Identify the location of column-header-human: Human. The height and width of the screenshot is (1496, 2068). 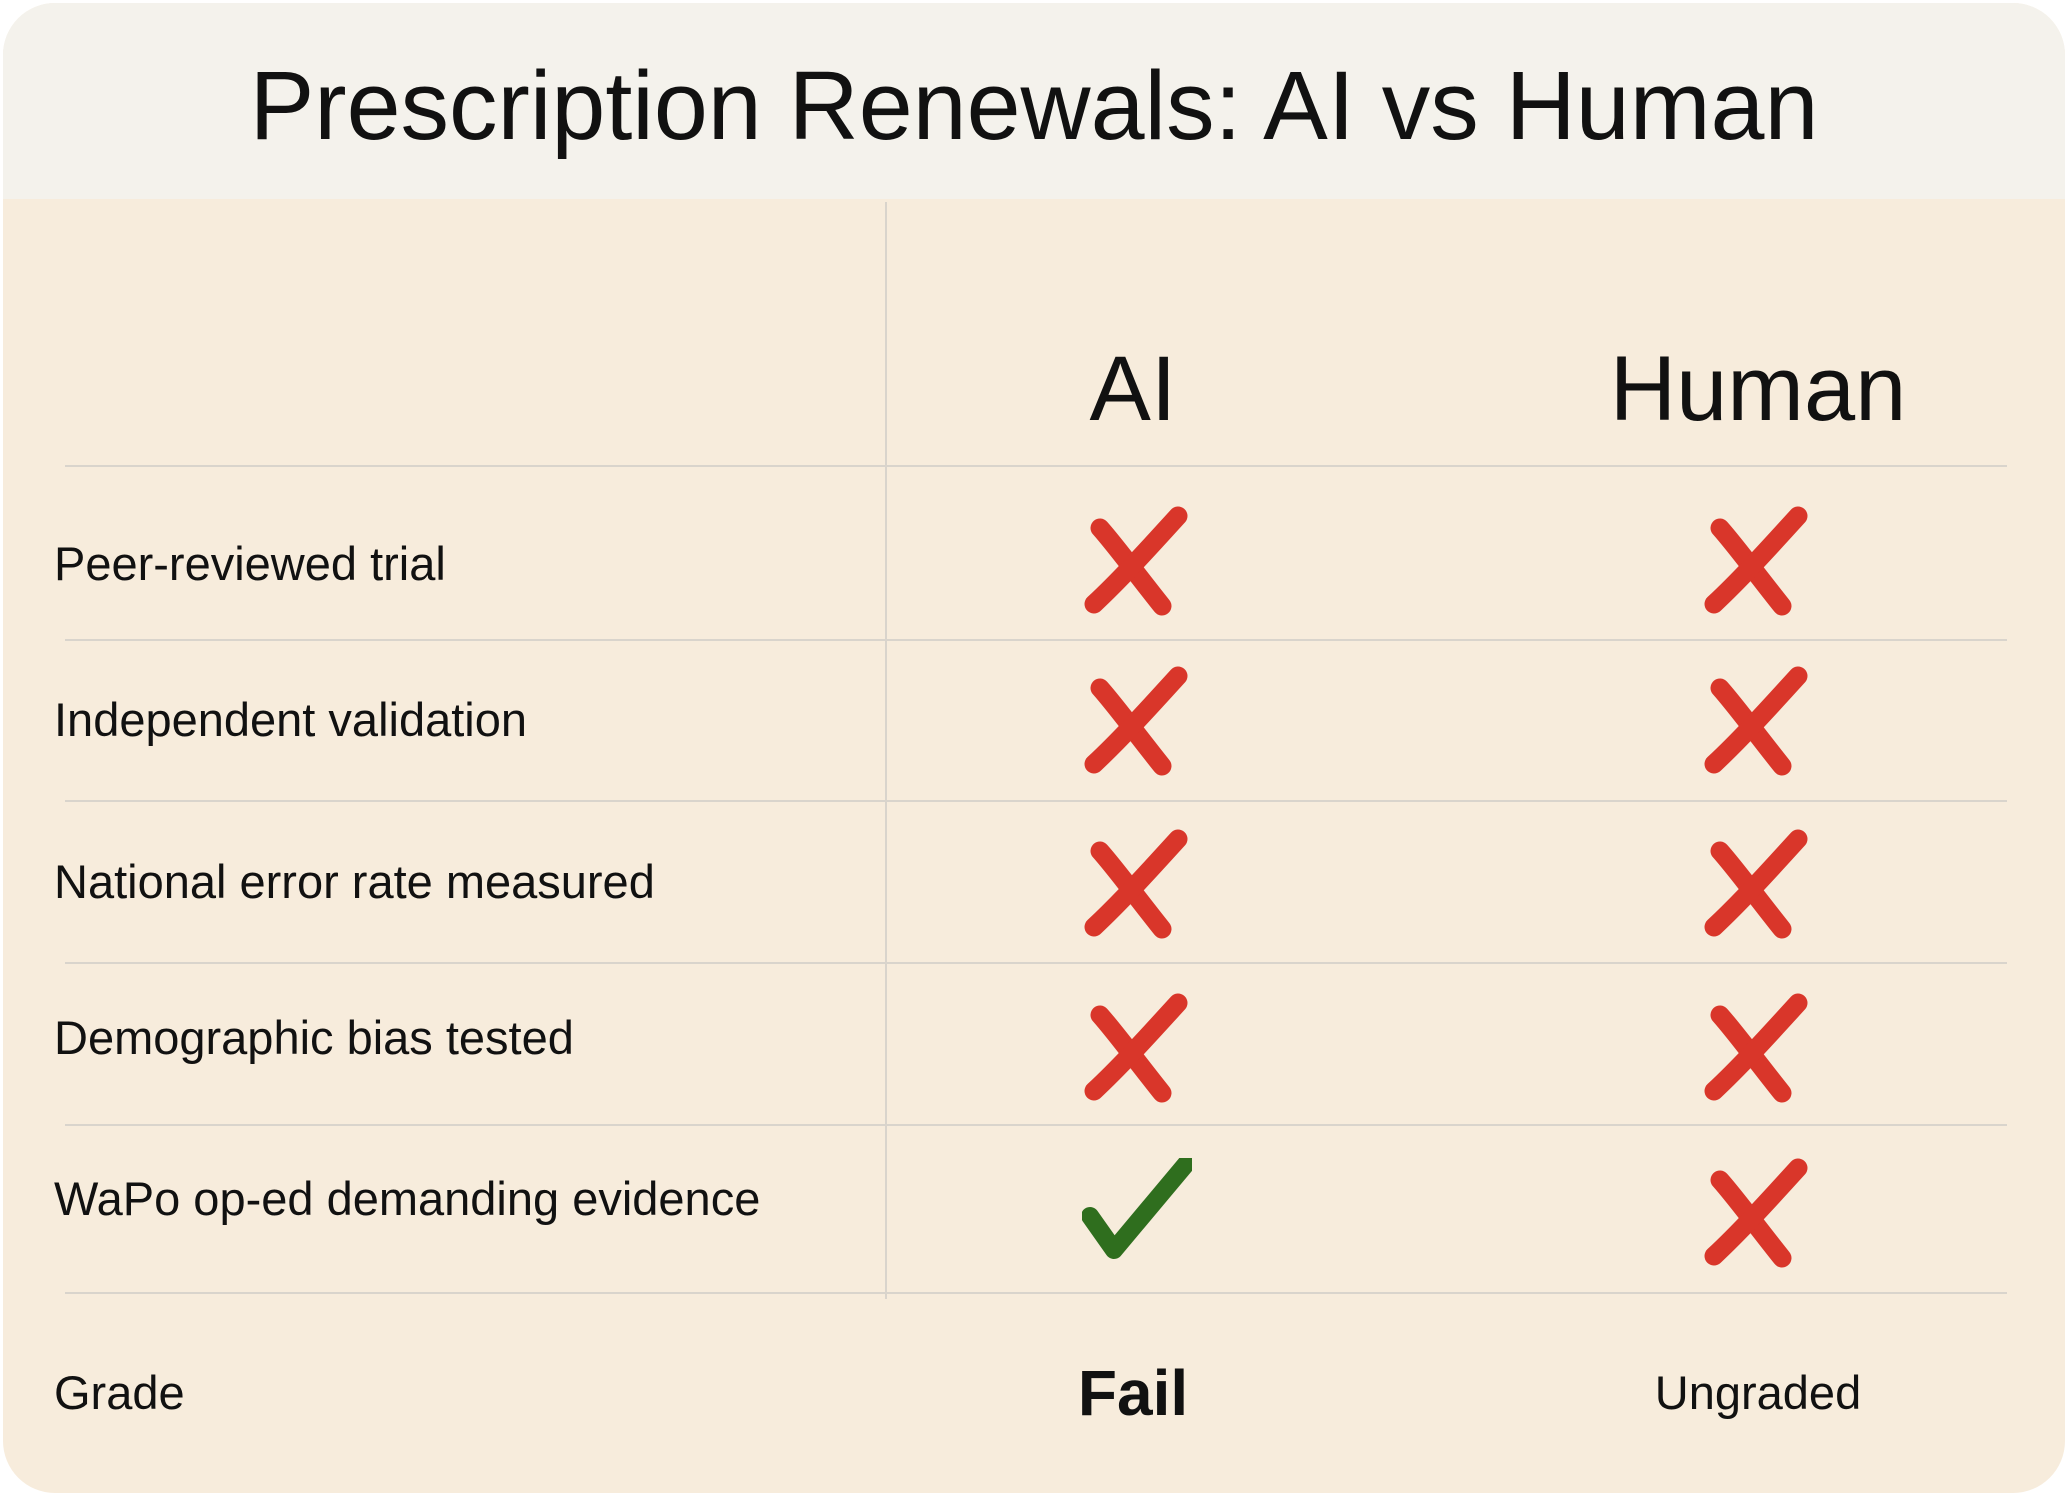
(1758, 389).